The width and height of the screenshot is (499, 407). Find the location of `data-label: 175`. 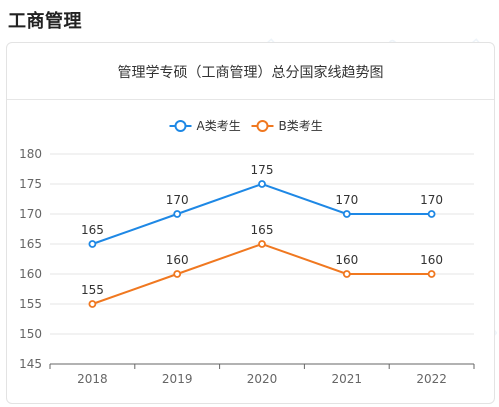

data-label: 175 is located at coordinates (262, 170).